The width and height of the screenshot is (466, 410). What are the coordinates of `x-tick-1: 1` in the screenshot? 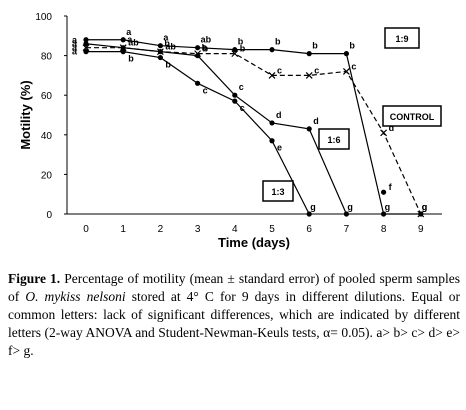 It's located at (123, 229).